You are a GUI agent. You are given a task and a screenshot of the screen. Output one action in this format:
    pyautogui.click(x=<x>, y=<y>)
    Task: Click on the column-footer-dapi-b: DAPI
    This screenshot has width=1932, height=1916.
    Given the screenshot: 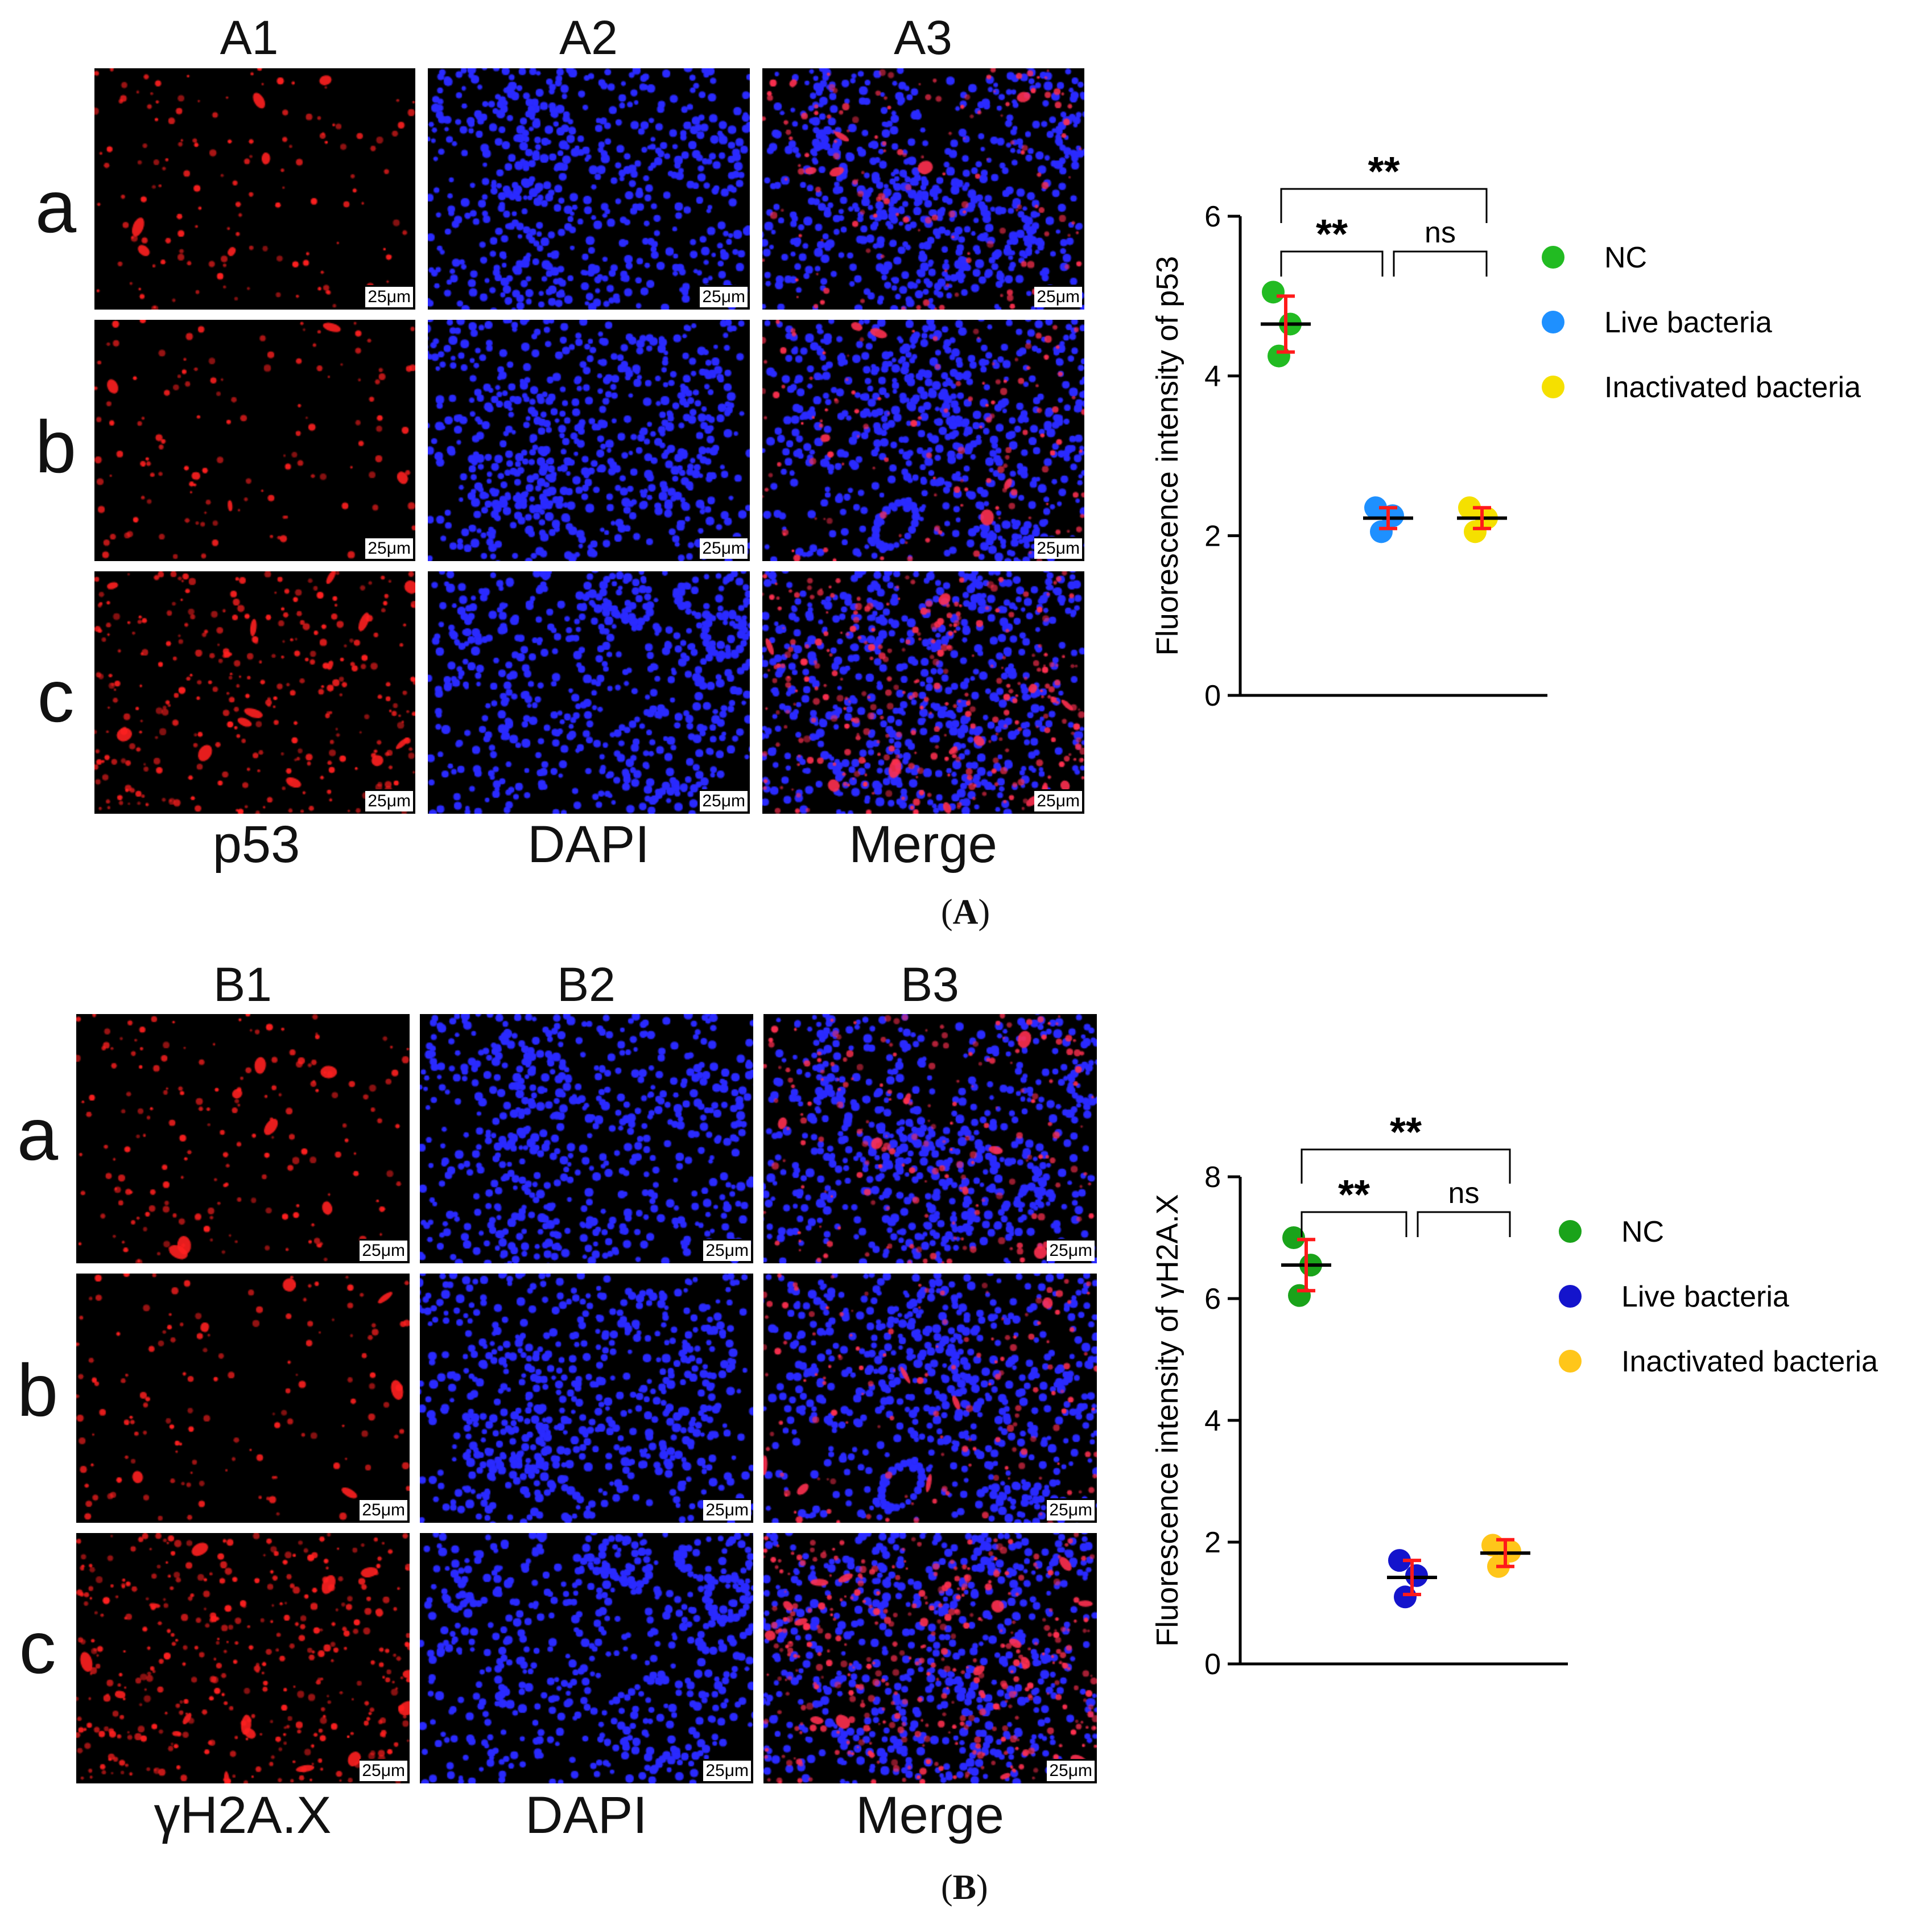 What is the action you would take?
    pyautogui.click(x=586, y=1815)
    